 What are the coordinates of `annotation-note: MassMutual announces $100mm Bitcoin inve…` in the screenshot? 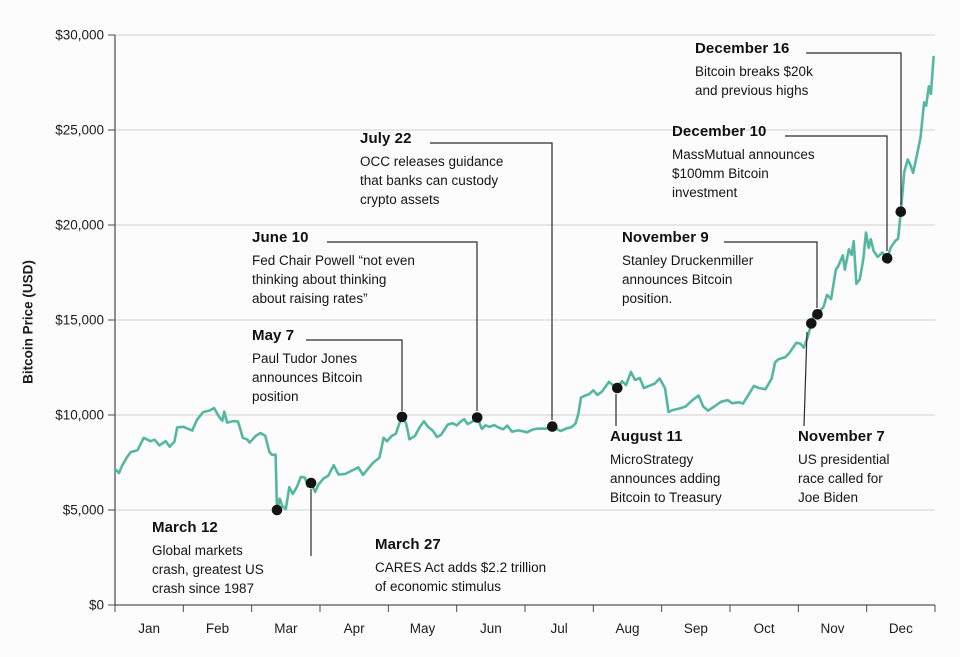 It's located at (743, 173).